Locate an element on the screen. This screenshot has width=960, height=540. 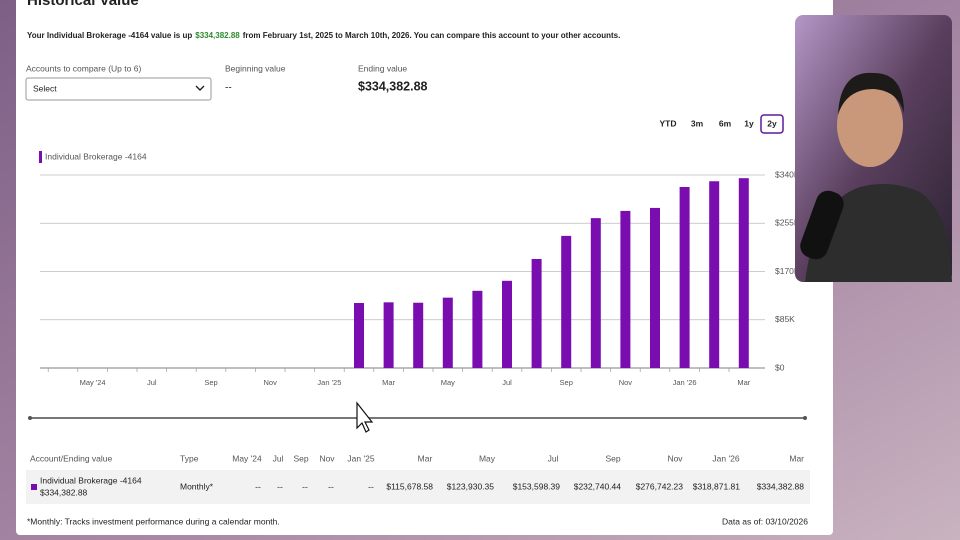
column-header: Jan '25 is located at coordinates (360, 458).